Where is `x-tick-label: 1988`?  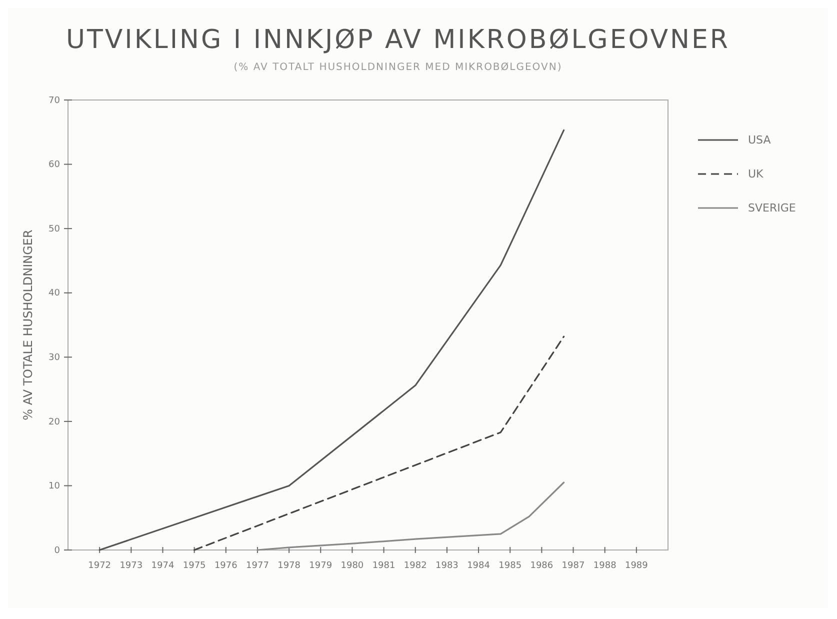 x-tick-label: 1988 is located at coordinates (605, 566).